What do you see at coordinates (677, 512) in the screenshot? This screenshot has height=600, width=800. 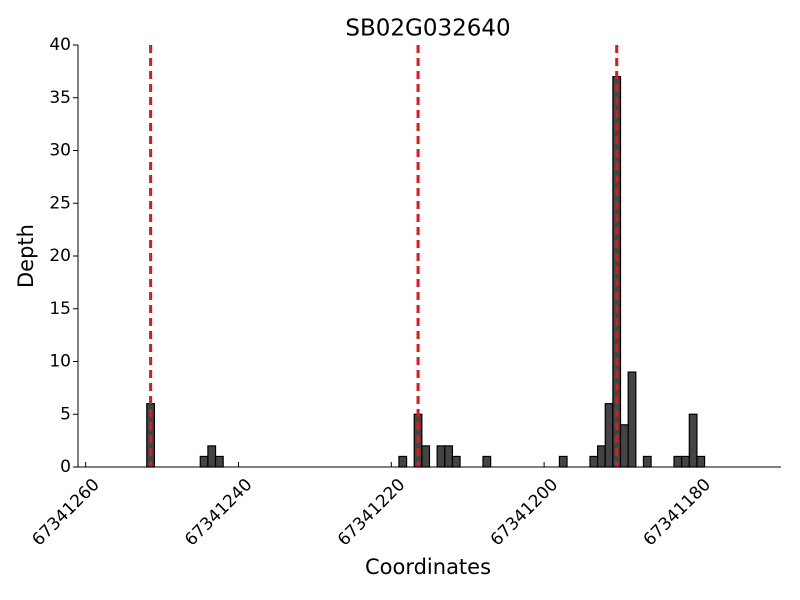 I see `x-tick-label: 67341180` at bounding box center [677, 512].